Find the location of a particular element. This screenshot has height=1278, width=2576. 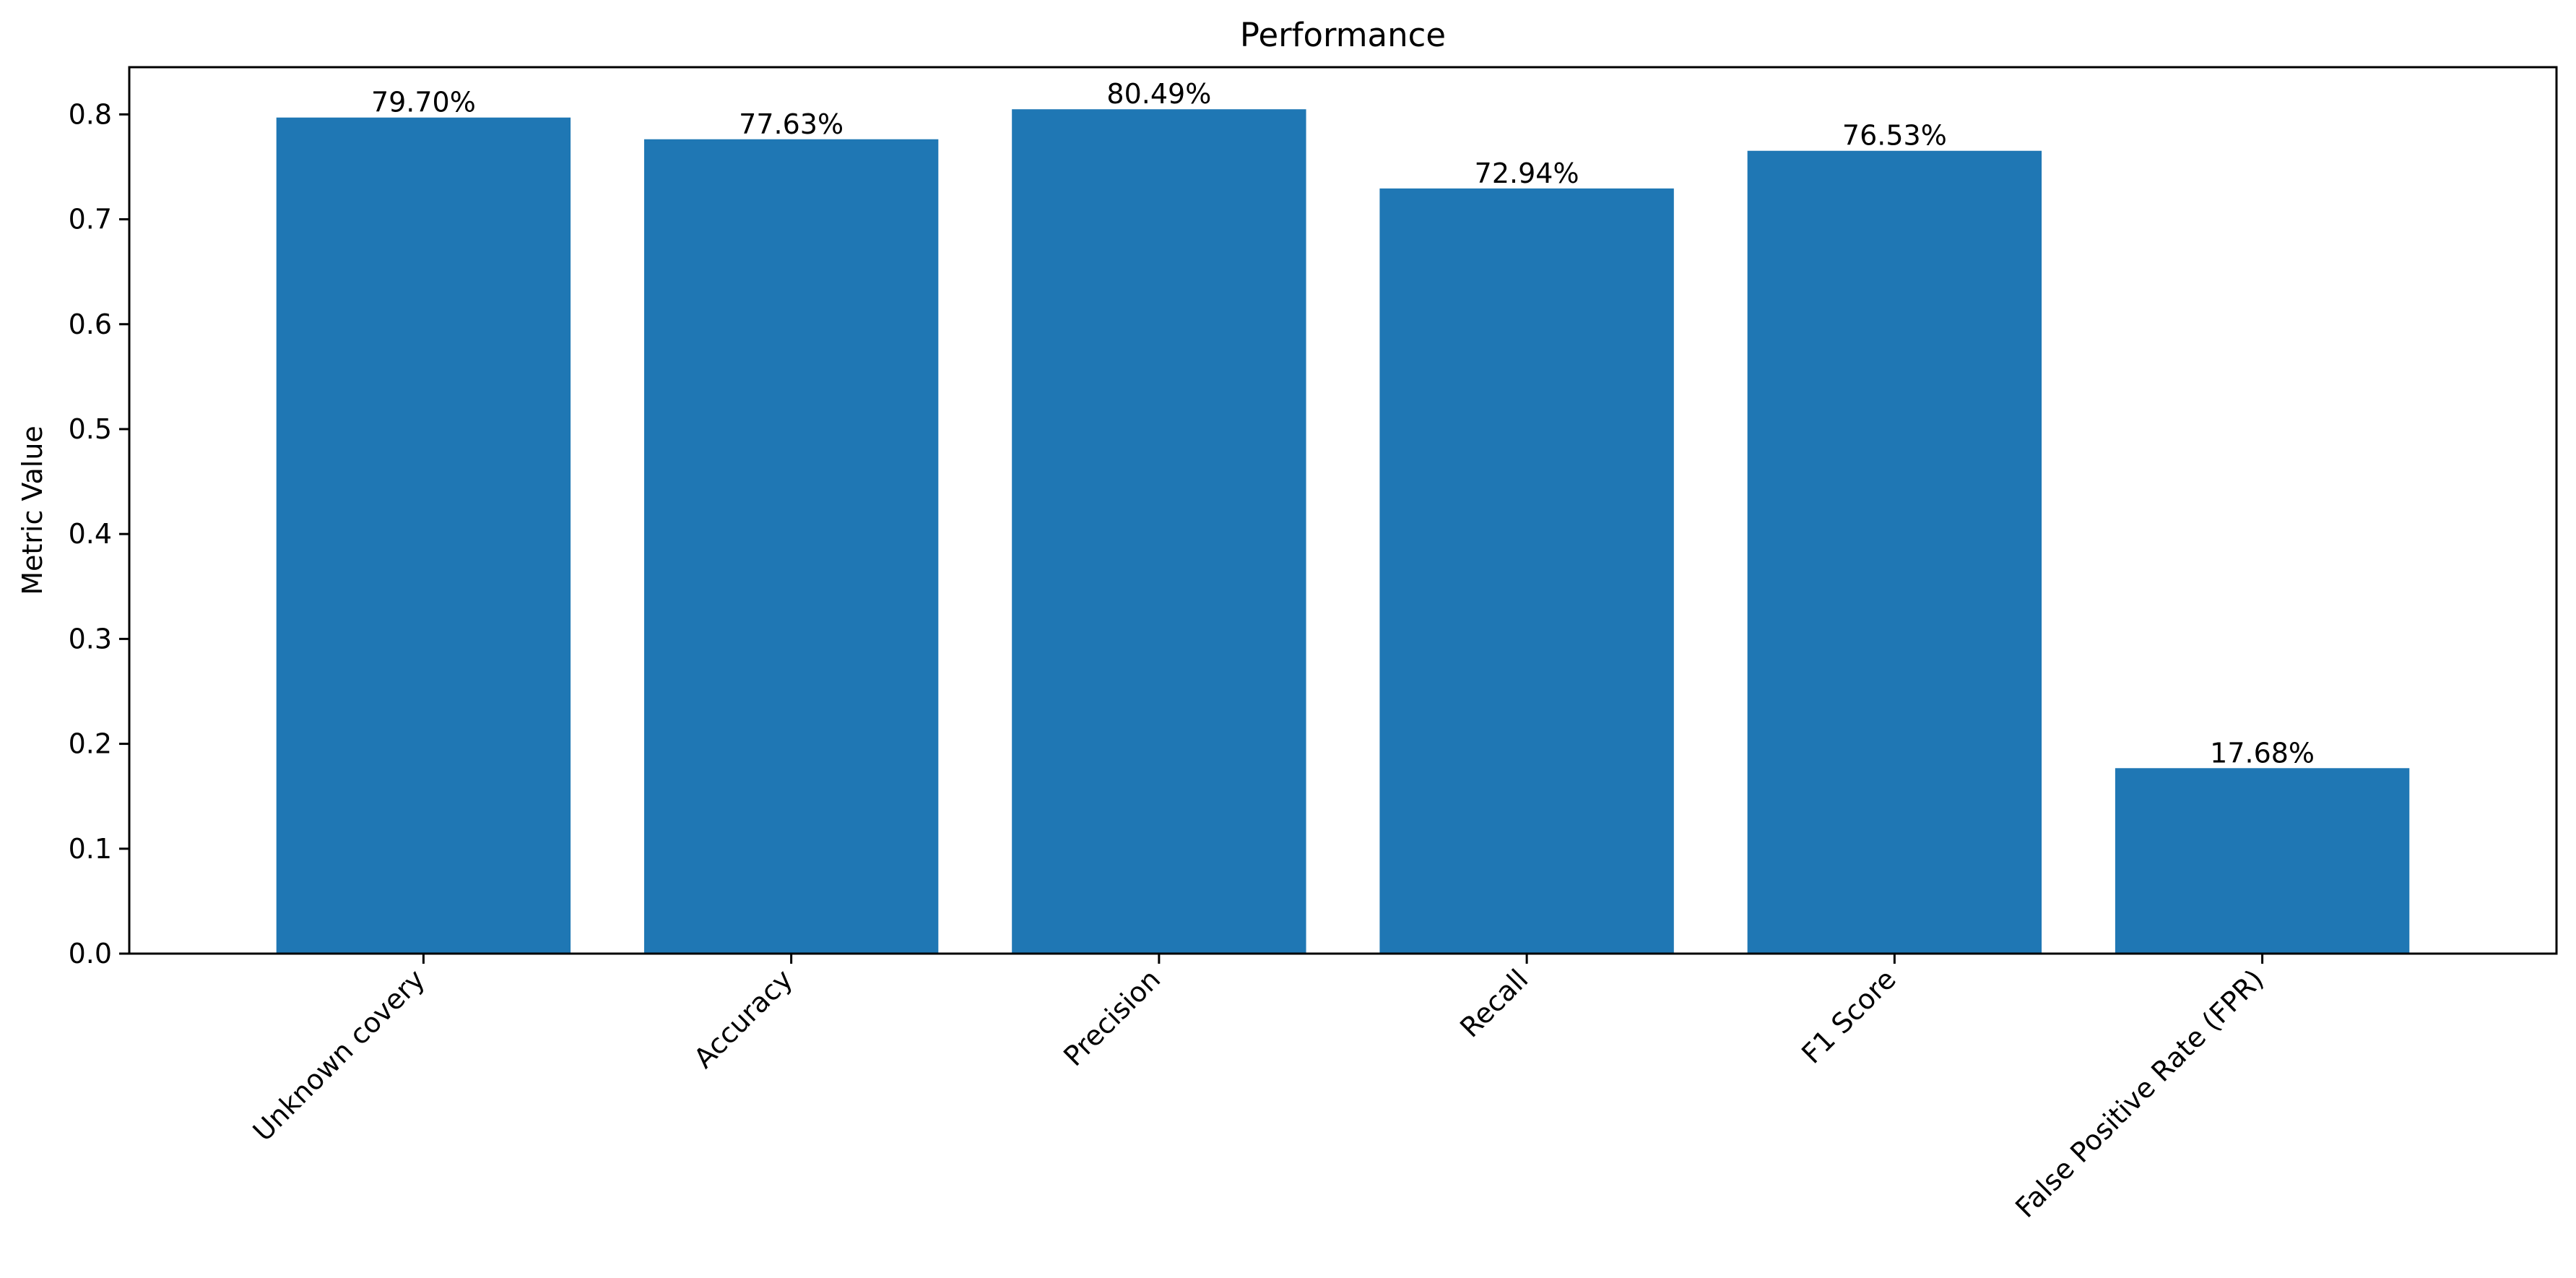

y-tick-label-8: 0.8 is located at coordinates (90, 114).